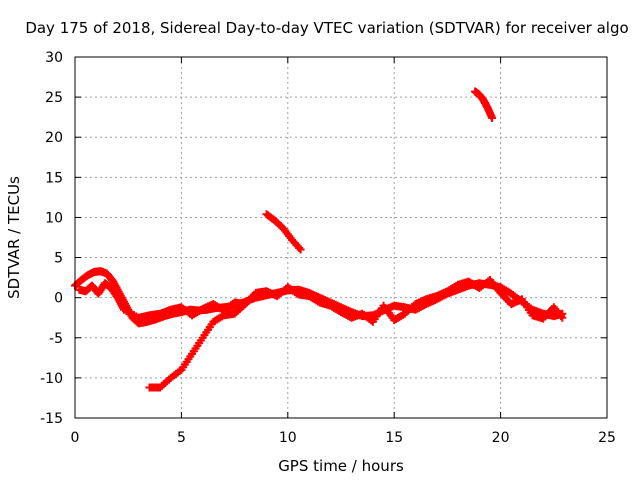 The height and width of the screenshot is (480, 640). I want to click on y-tick-label: 30, so click(54, 58).